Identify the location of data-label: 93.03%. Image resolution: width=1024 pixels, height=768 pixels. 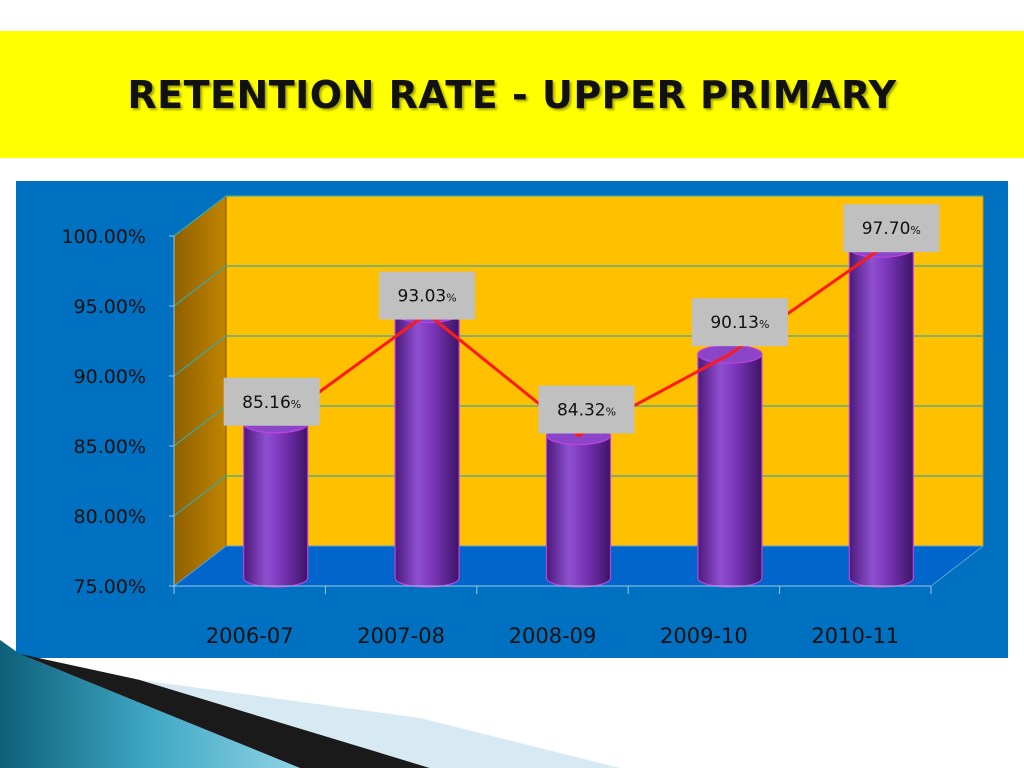
(427, 295).